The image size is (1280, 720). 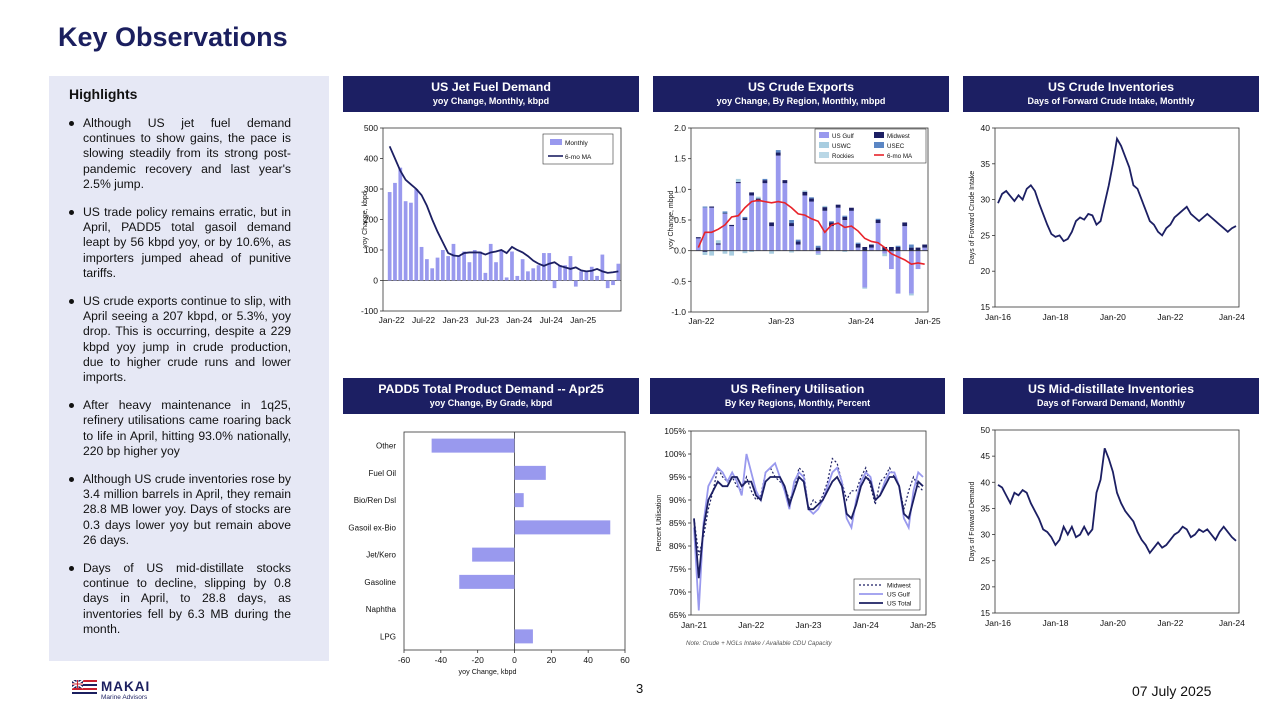 I want to click on x-tick-label: Jul-22, so click(x=423, y=320).